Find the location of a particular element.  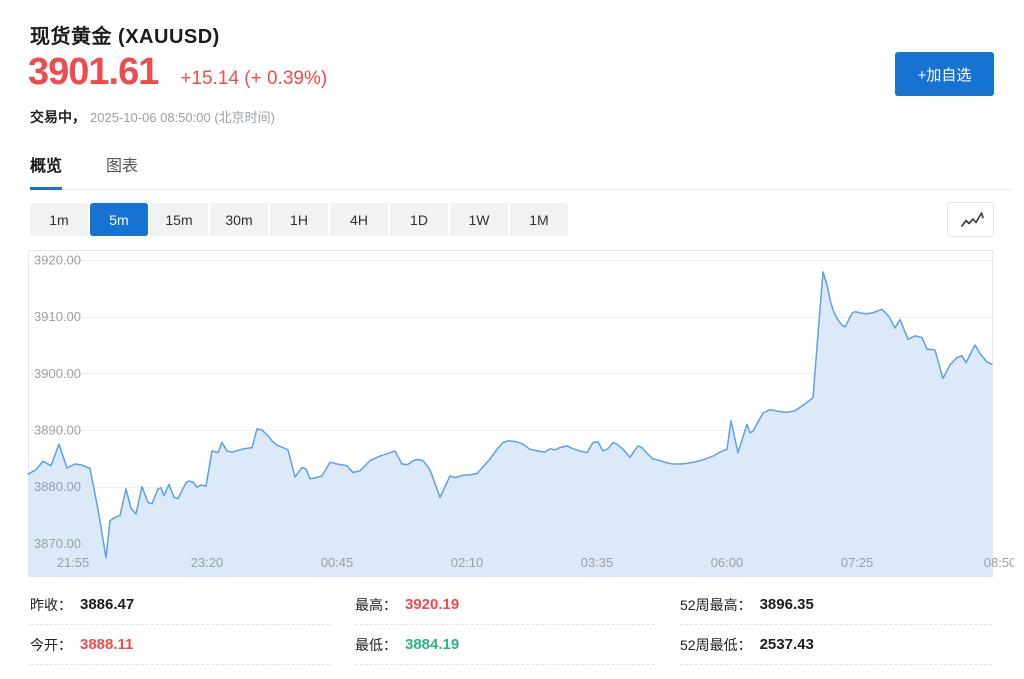

stat-value: 2537.43 is located at coordinates (786, 644).